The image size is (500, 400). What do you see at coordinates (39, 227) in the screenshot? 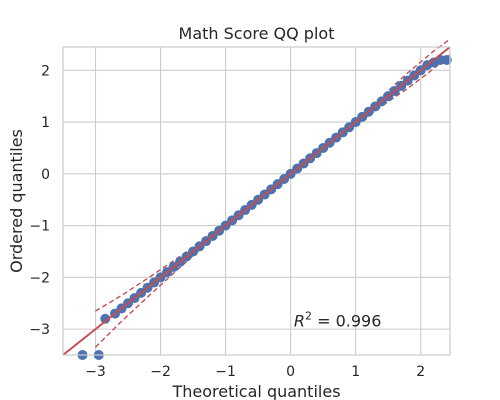
I see `y-tick-label: −1` at bounding box center [39, 227].